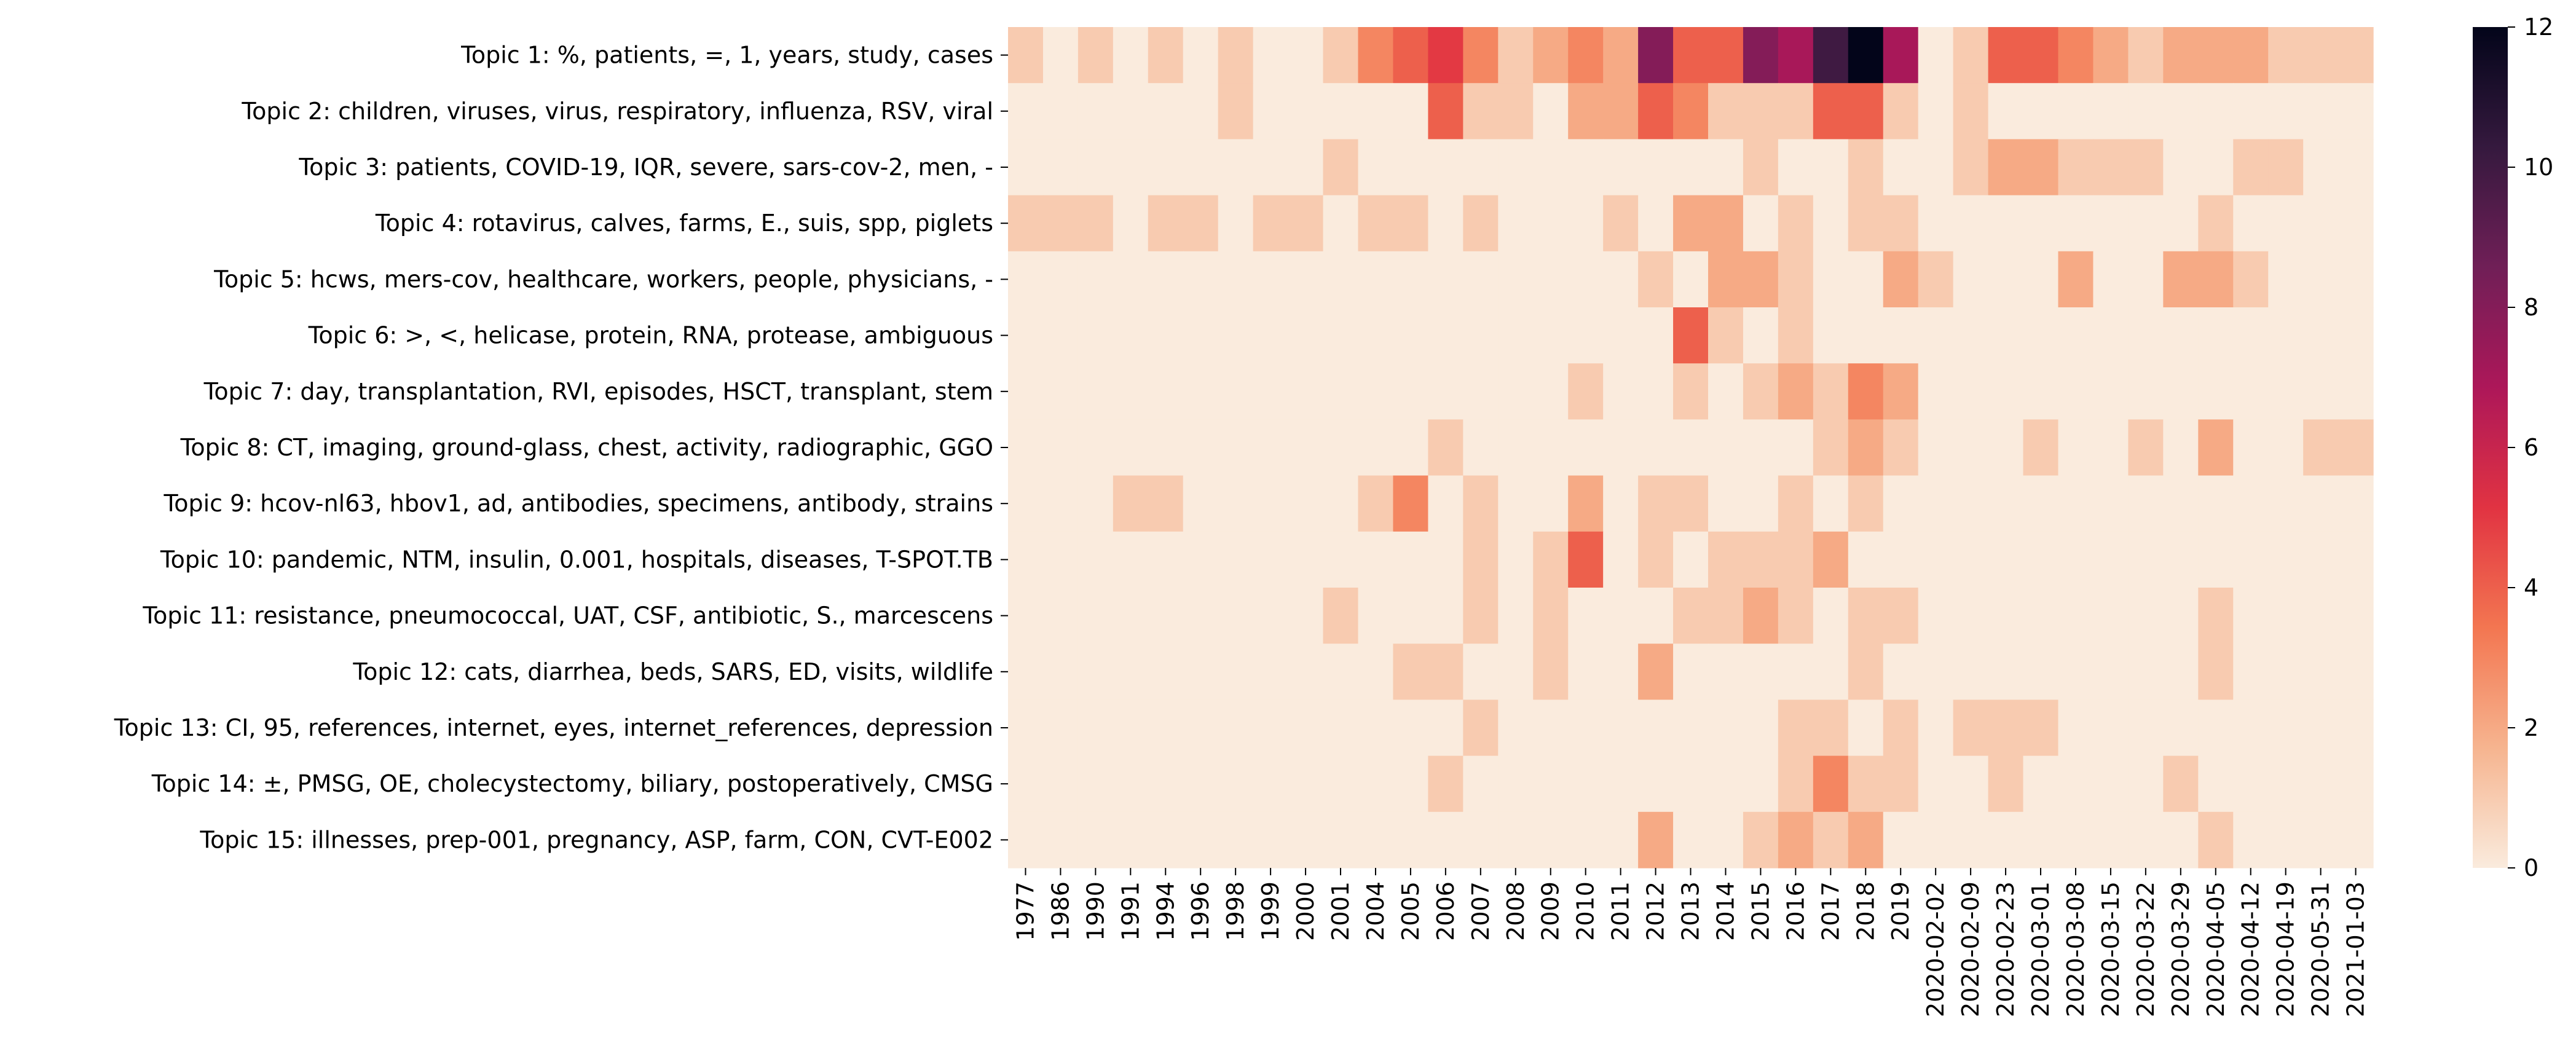 This screenshot has width=2576, height=1048. Describe the element at coordinates (2539, 167) in the screenshot. I see `colorbar-tick-label: 10` at that location.